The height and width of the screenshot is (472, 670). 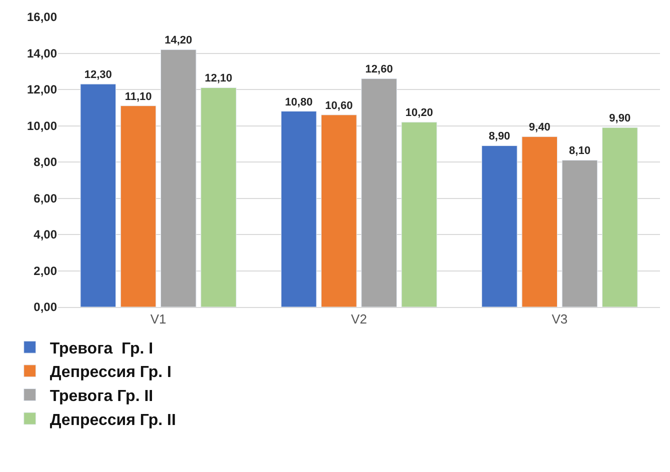 What do you see at coordinates (419, 113) in the screenshot?
I see `data-label: 10,20` at bounding box center [419, 113].